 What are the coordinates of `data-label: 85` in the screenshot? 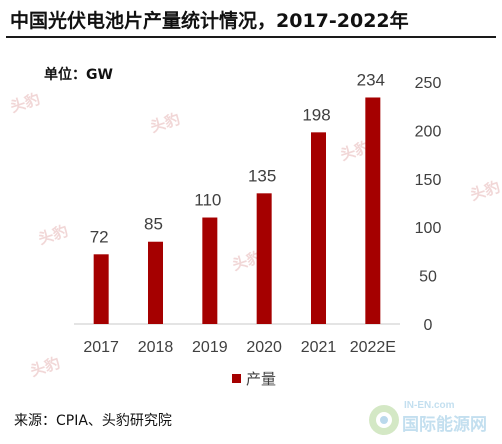 It's located at (153, 224).